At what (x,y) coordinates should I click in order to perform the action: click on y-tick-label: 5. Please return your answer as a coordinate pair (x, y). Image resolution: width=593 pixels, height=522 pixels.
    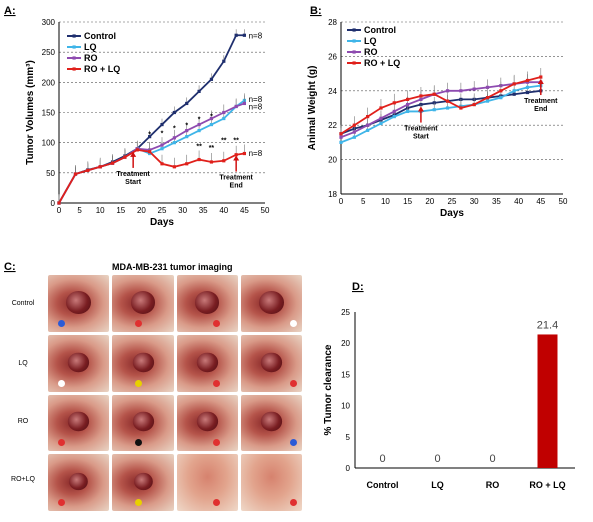
    Looking at the image, I should click on (348, 437).